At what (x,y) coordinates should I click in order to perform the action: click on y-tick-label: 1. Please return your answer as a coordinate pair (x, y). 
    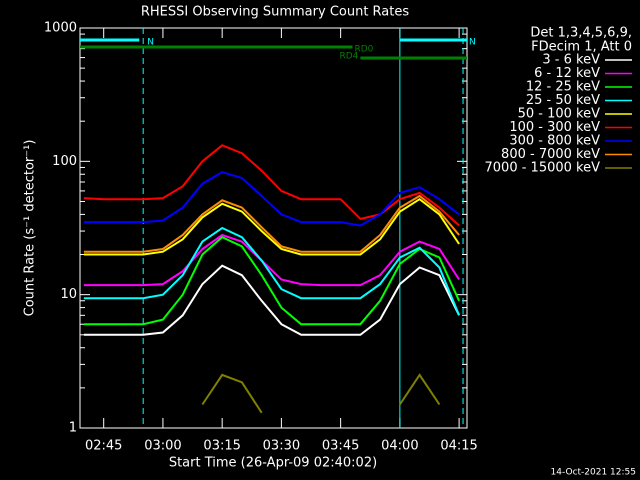
    Looking at the image, I should click on (73, 428).